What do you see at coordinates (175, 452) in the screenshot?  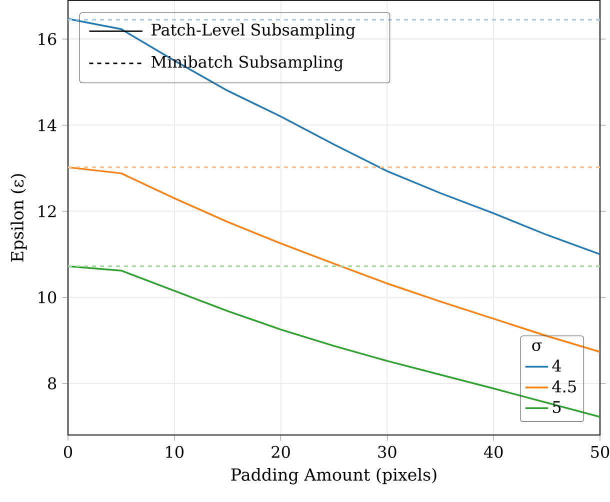 I see `x-tick-label: 10` at bounding box center [175, 452].